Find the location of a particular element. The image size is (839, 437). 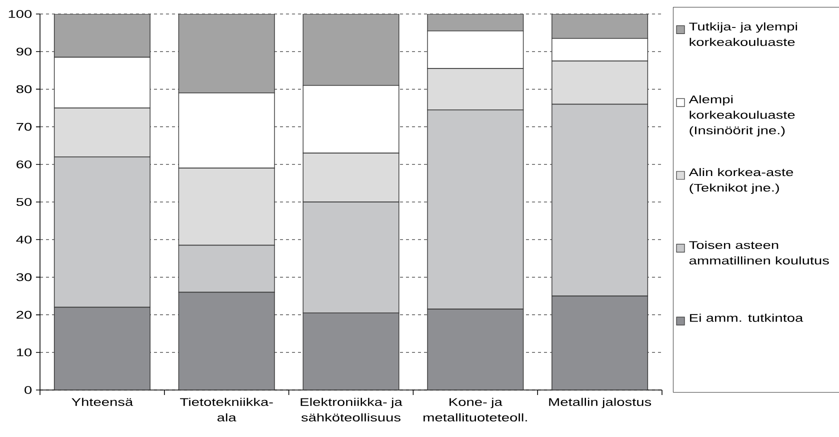

x-tick-label: Elektroniikka- ja sähköteollisuus is located at coordinates (351, 410).